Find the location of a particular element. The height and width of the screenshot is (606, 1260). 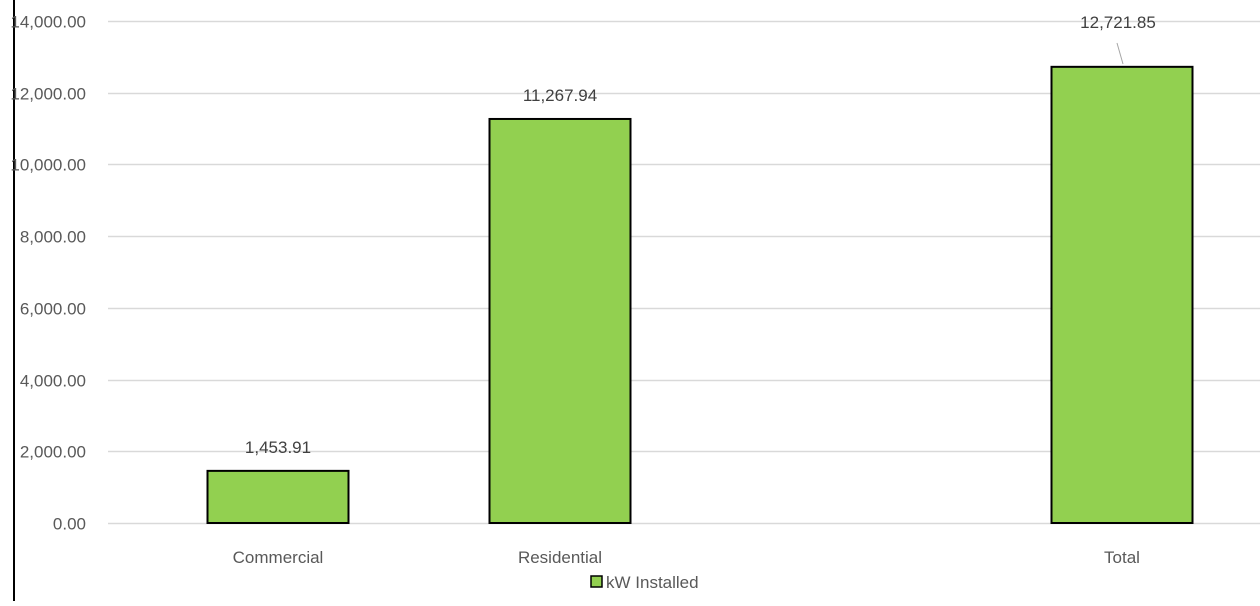

y-tick-label: 0.00 is located at coordinates (69, 524).